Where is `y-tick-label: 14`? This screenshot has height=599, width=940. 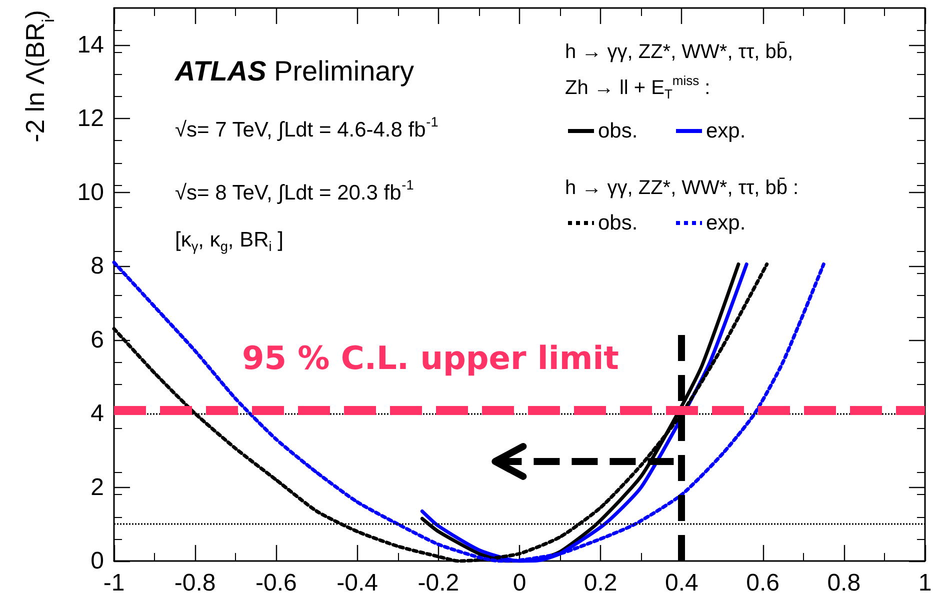 y-tick-label: 14 is located at coordinates (90, 44).